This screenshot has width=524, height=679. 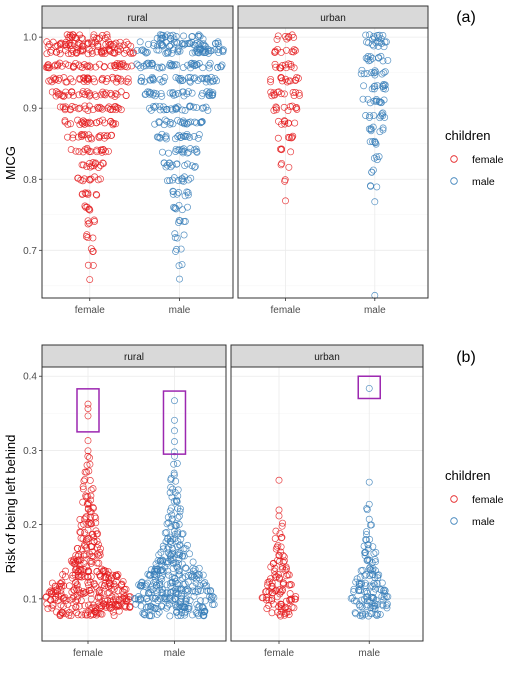 I want to click on panel-background, so click(x=137, y=163).